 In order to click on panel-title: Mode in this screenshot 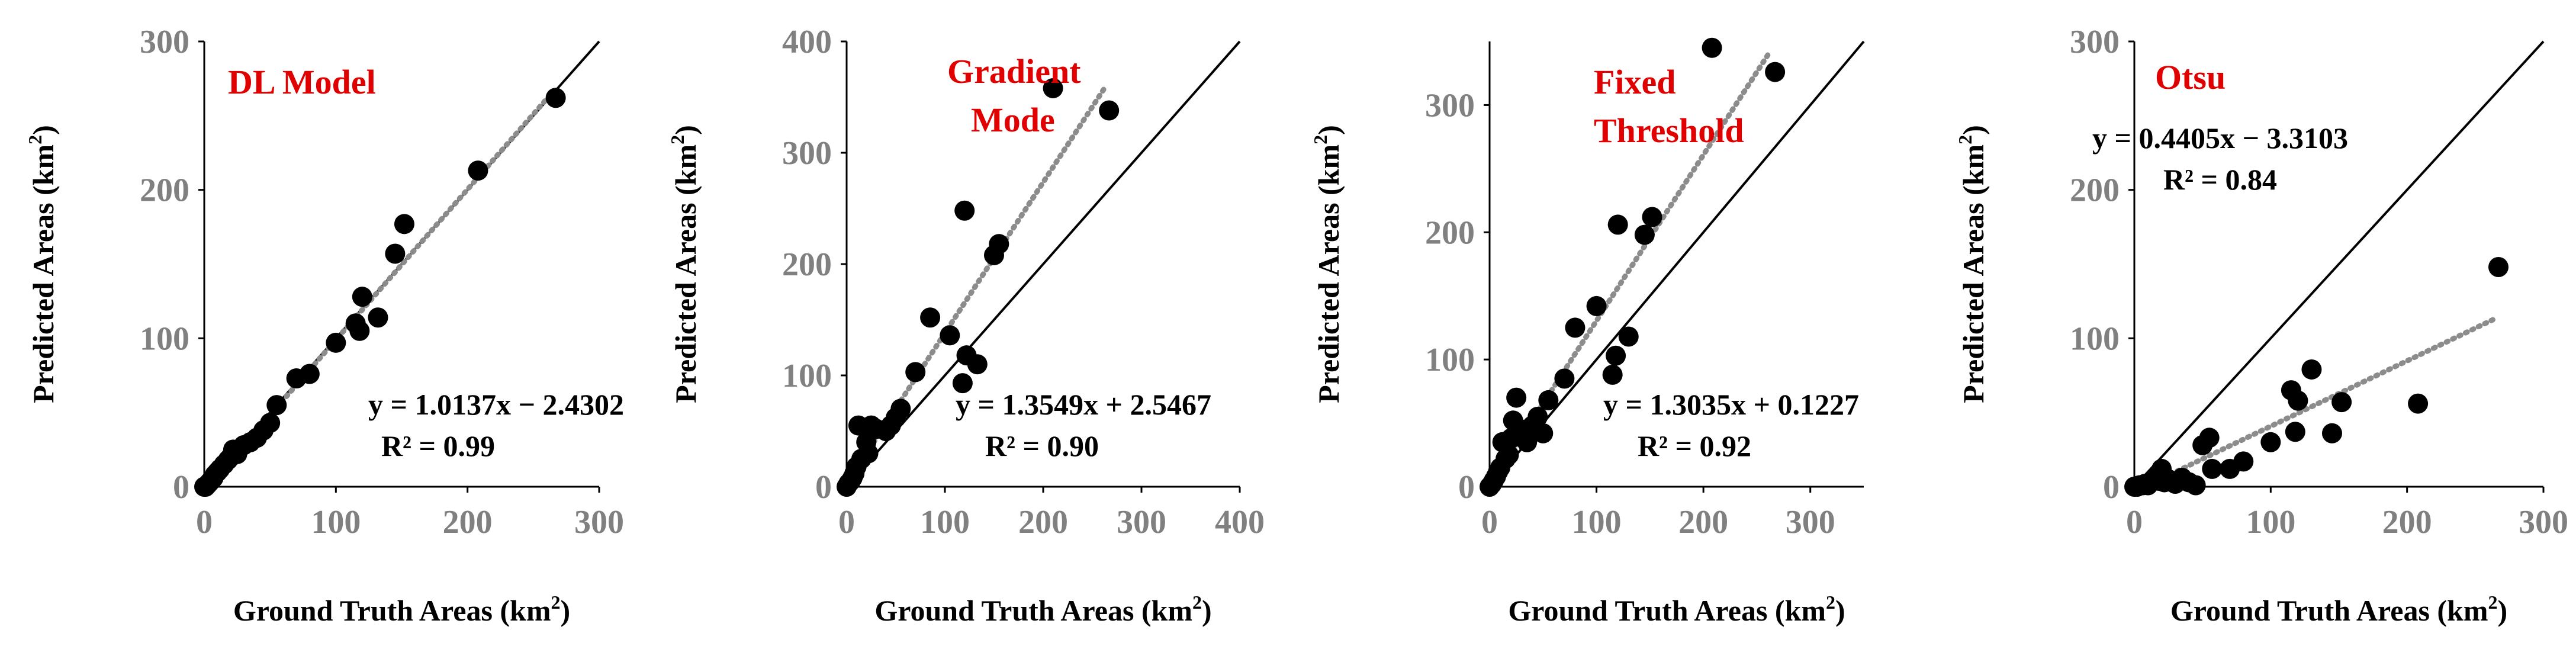, I will do `click(1013, 120)`.